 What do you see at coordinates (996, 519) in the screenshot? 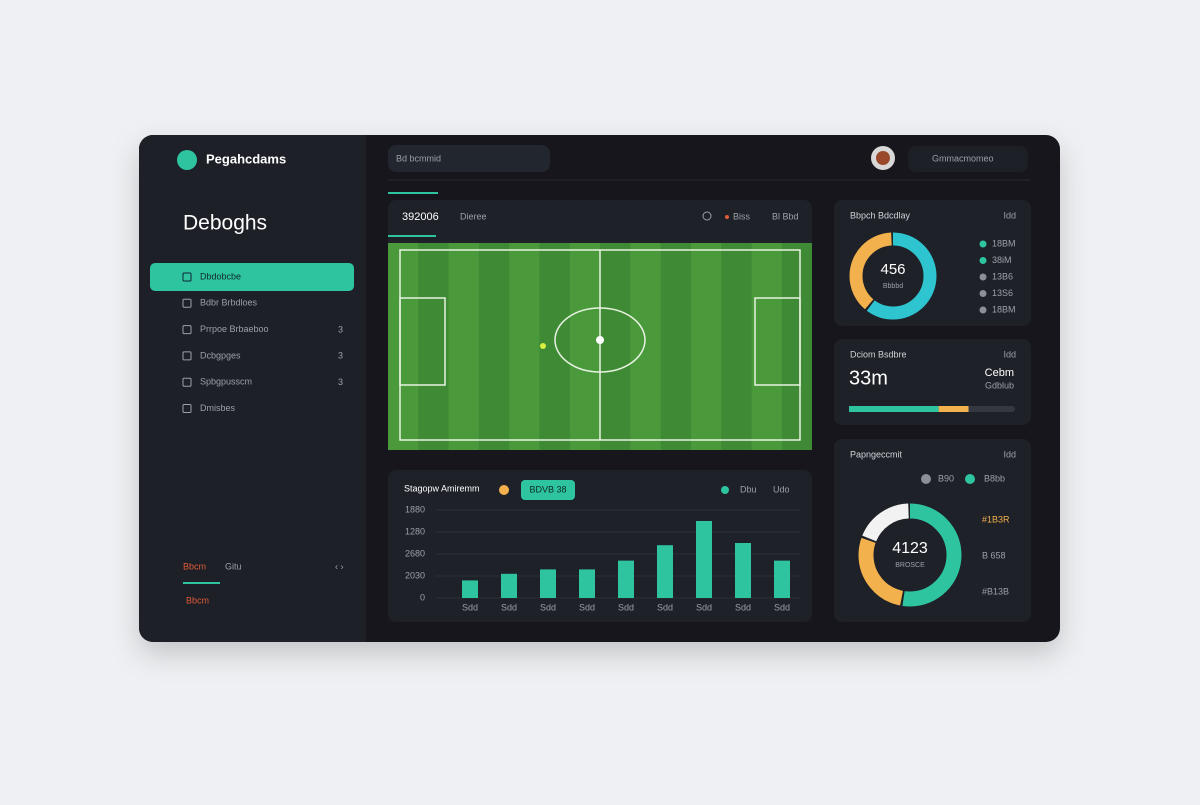
I see `side-label: #1B3R` at bounding box center [996, 519].